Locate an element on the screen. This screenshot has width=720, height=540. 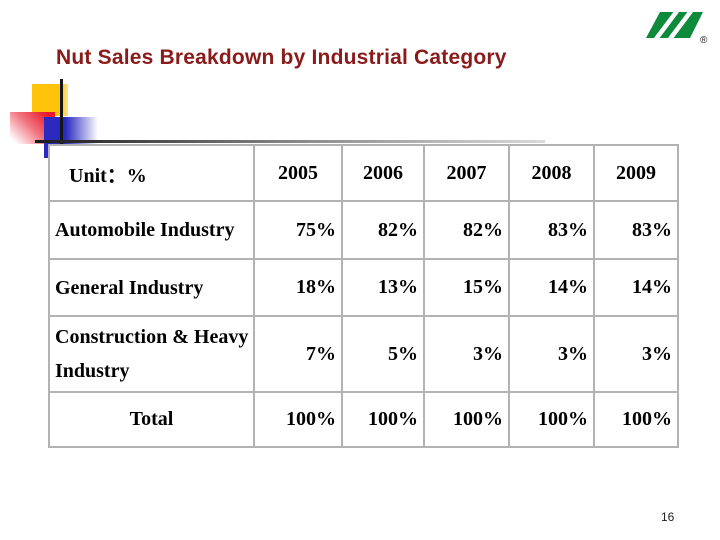
decor-horizontal-rule is located at coordinates (290, 141).